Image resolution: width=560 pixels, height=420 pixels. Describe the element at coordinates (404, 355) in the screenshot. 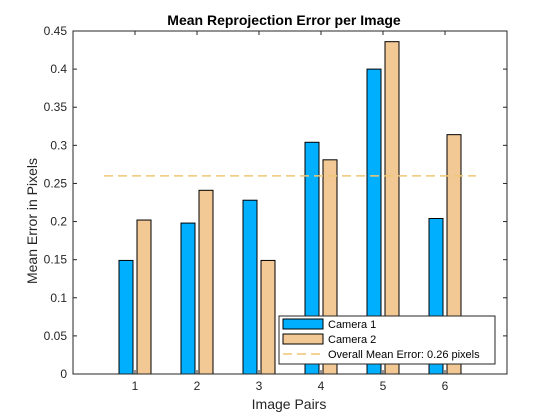

I see `legend-label-overall-mean: Overall Mean Error: 0.26 pixels` at that location.